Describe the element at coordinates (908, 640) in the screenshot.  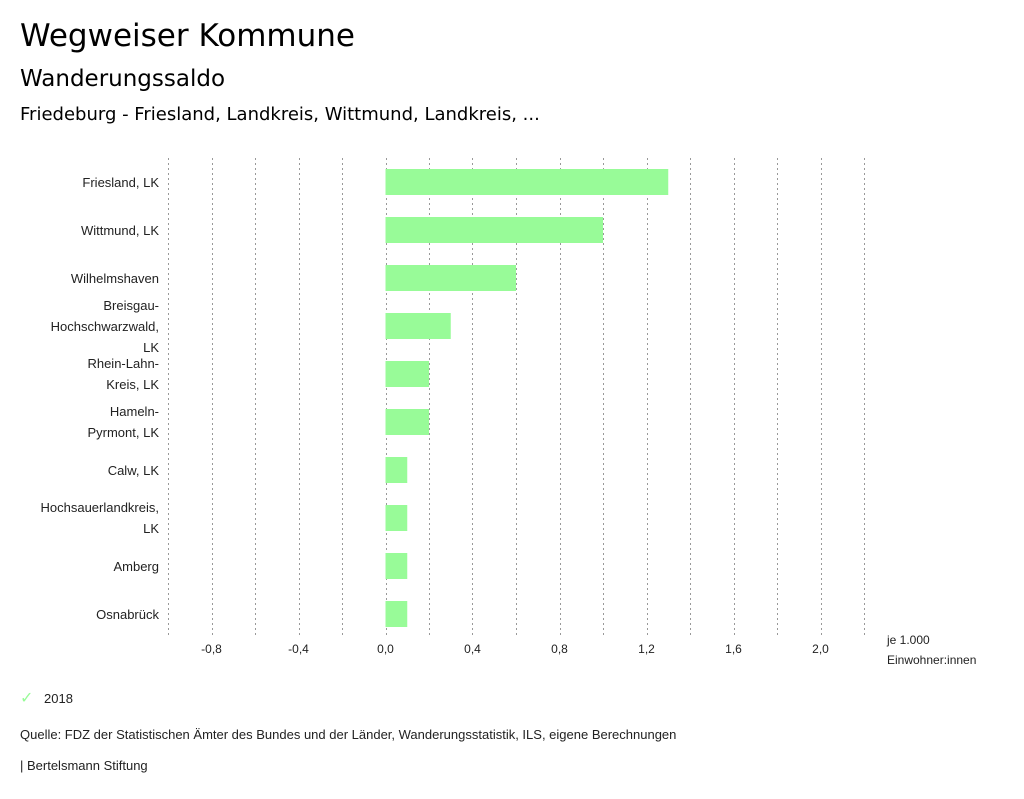
I see `x-axis-unit-line1: je 1.000` at that location.